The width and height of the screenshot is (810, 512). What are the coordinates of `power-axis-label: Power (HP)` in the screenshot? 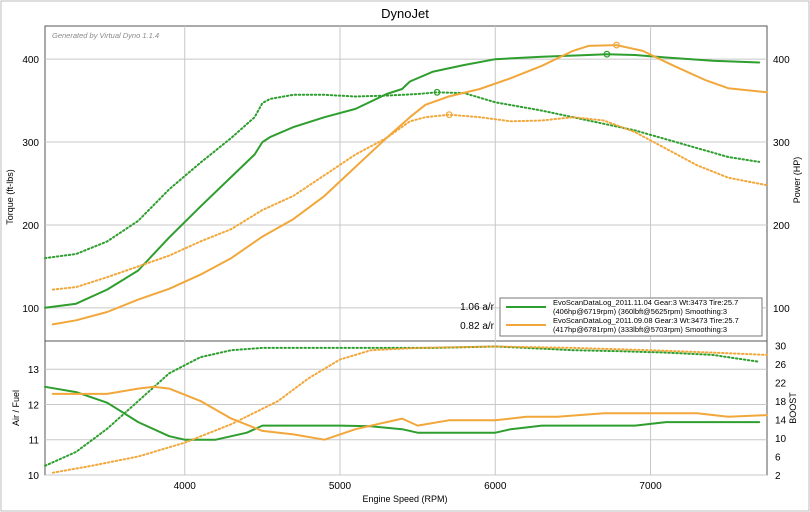 It's located at (797, 180).